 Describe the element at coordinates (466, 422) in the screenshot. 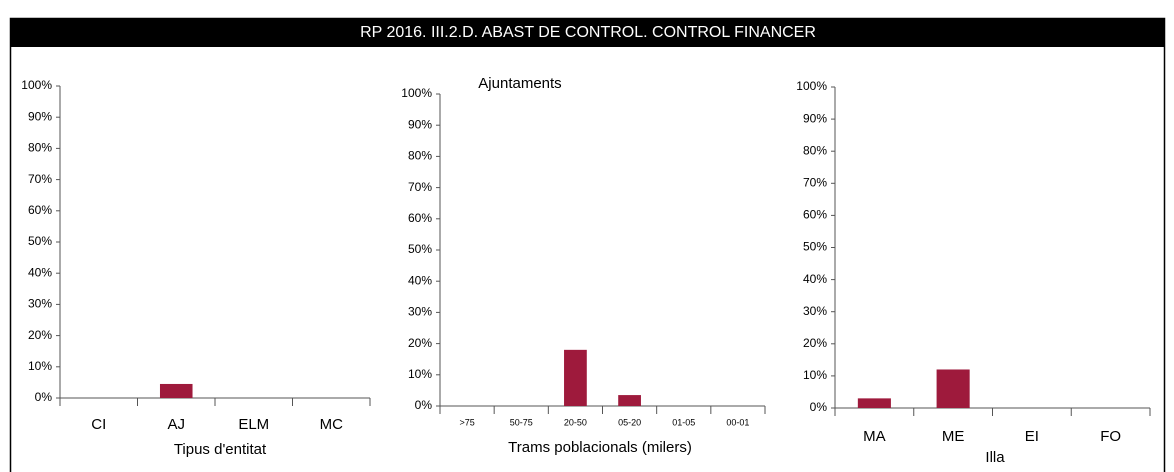

I see `x-tick-label: >75` at that location.